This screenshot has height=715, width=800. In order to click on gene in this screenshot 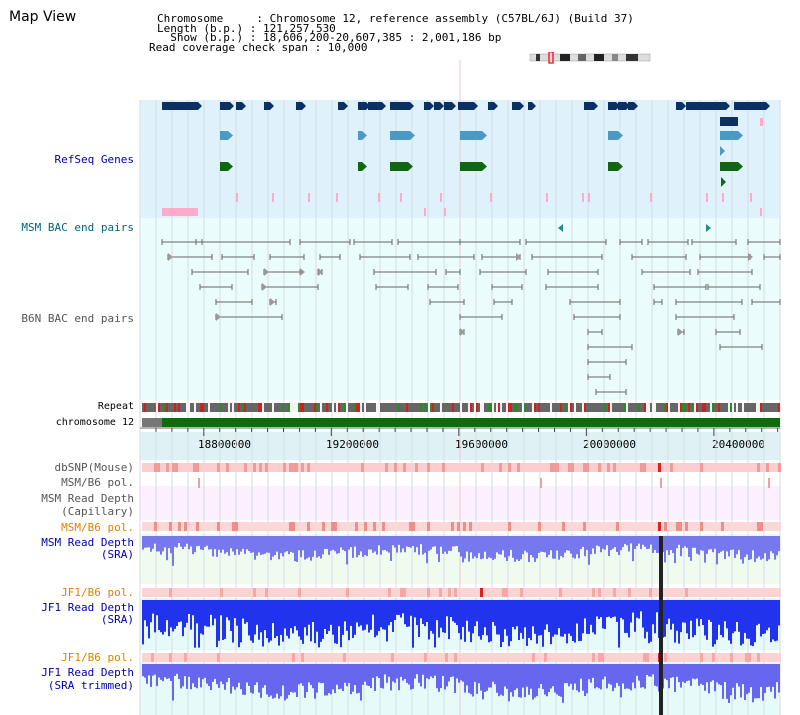, I will do `click(631, 106)`.